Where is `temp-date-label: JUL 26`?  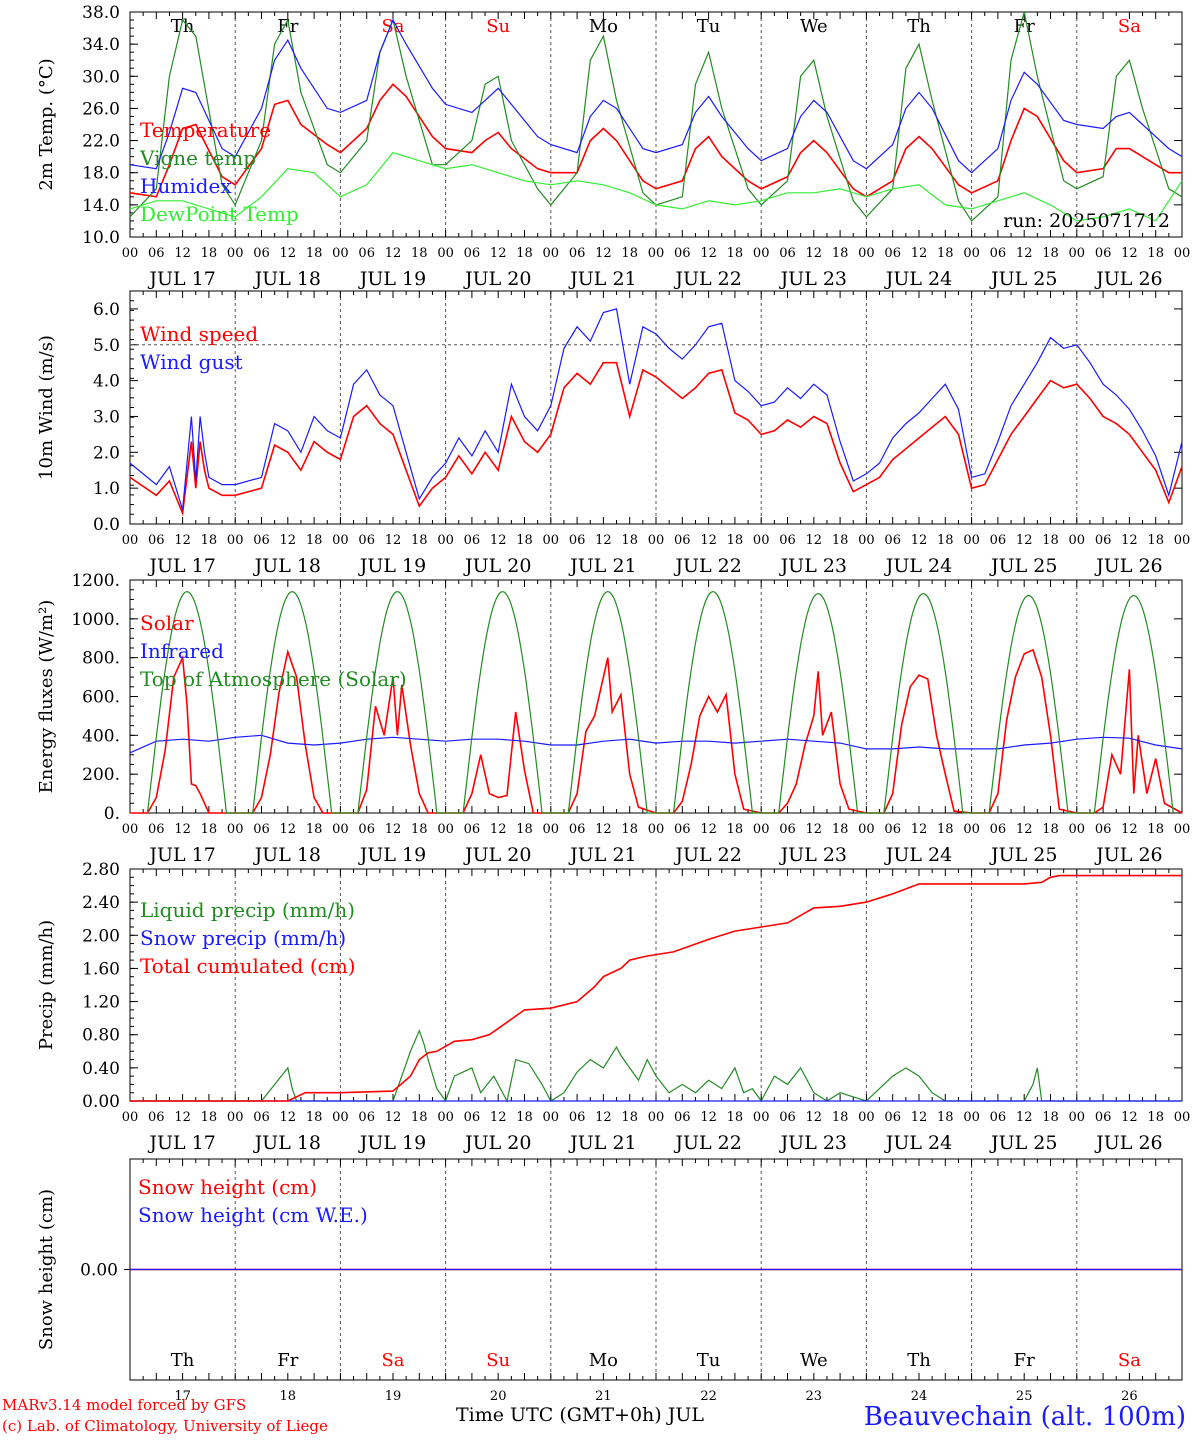
temp-date-label: JUL 26 is located at coordinates (1128, 279).